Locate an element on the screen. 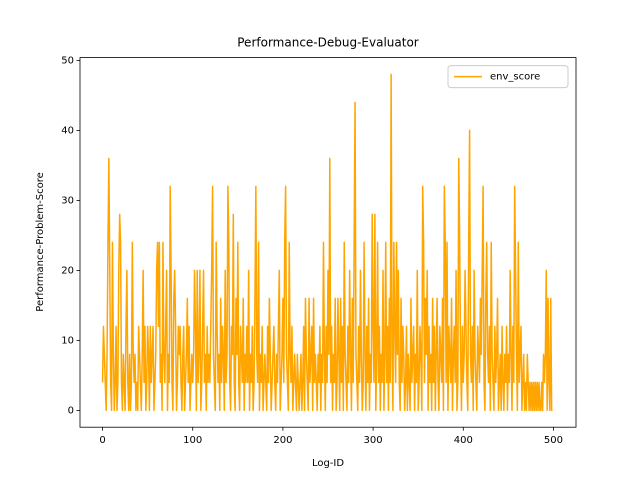 Image resolution: width=640 pixels, height=484 pixels. y-tick-label: 40 is located at coordinates (67, 130).